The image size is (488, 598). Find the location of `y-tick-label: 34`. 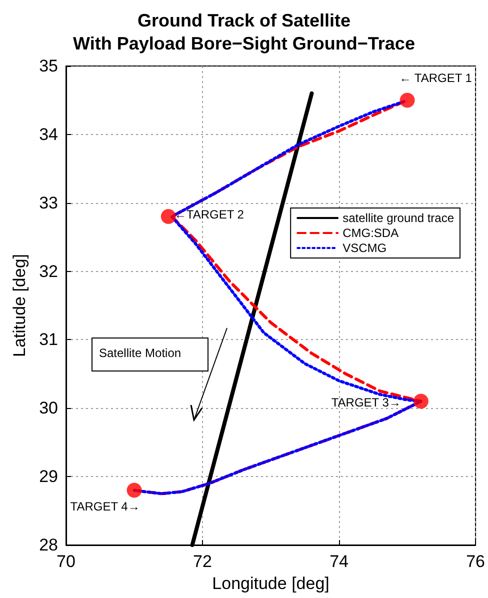

y-tick-label: 34 is located at coordinates (48, 134).